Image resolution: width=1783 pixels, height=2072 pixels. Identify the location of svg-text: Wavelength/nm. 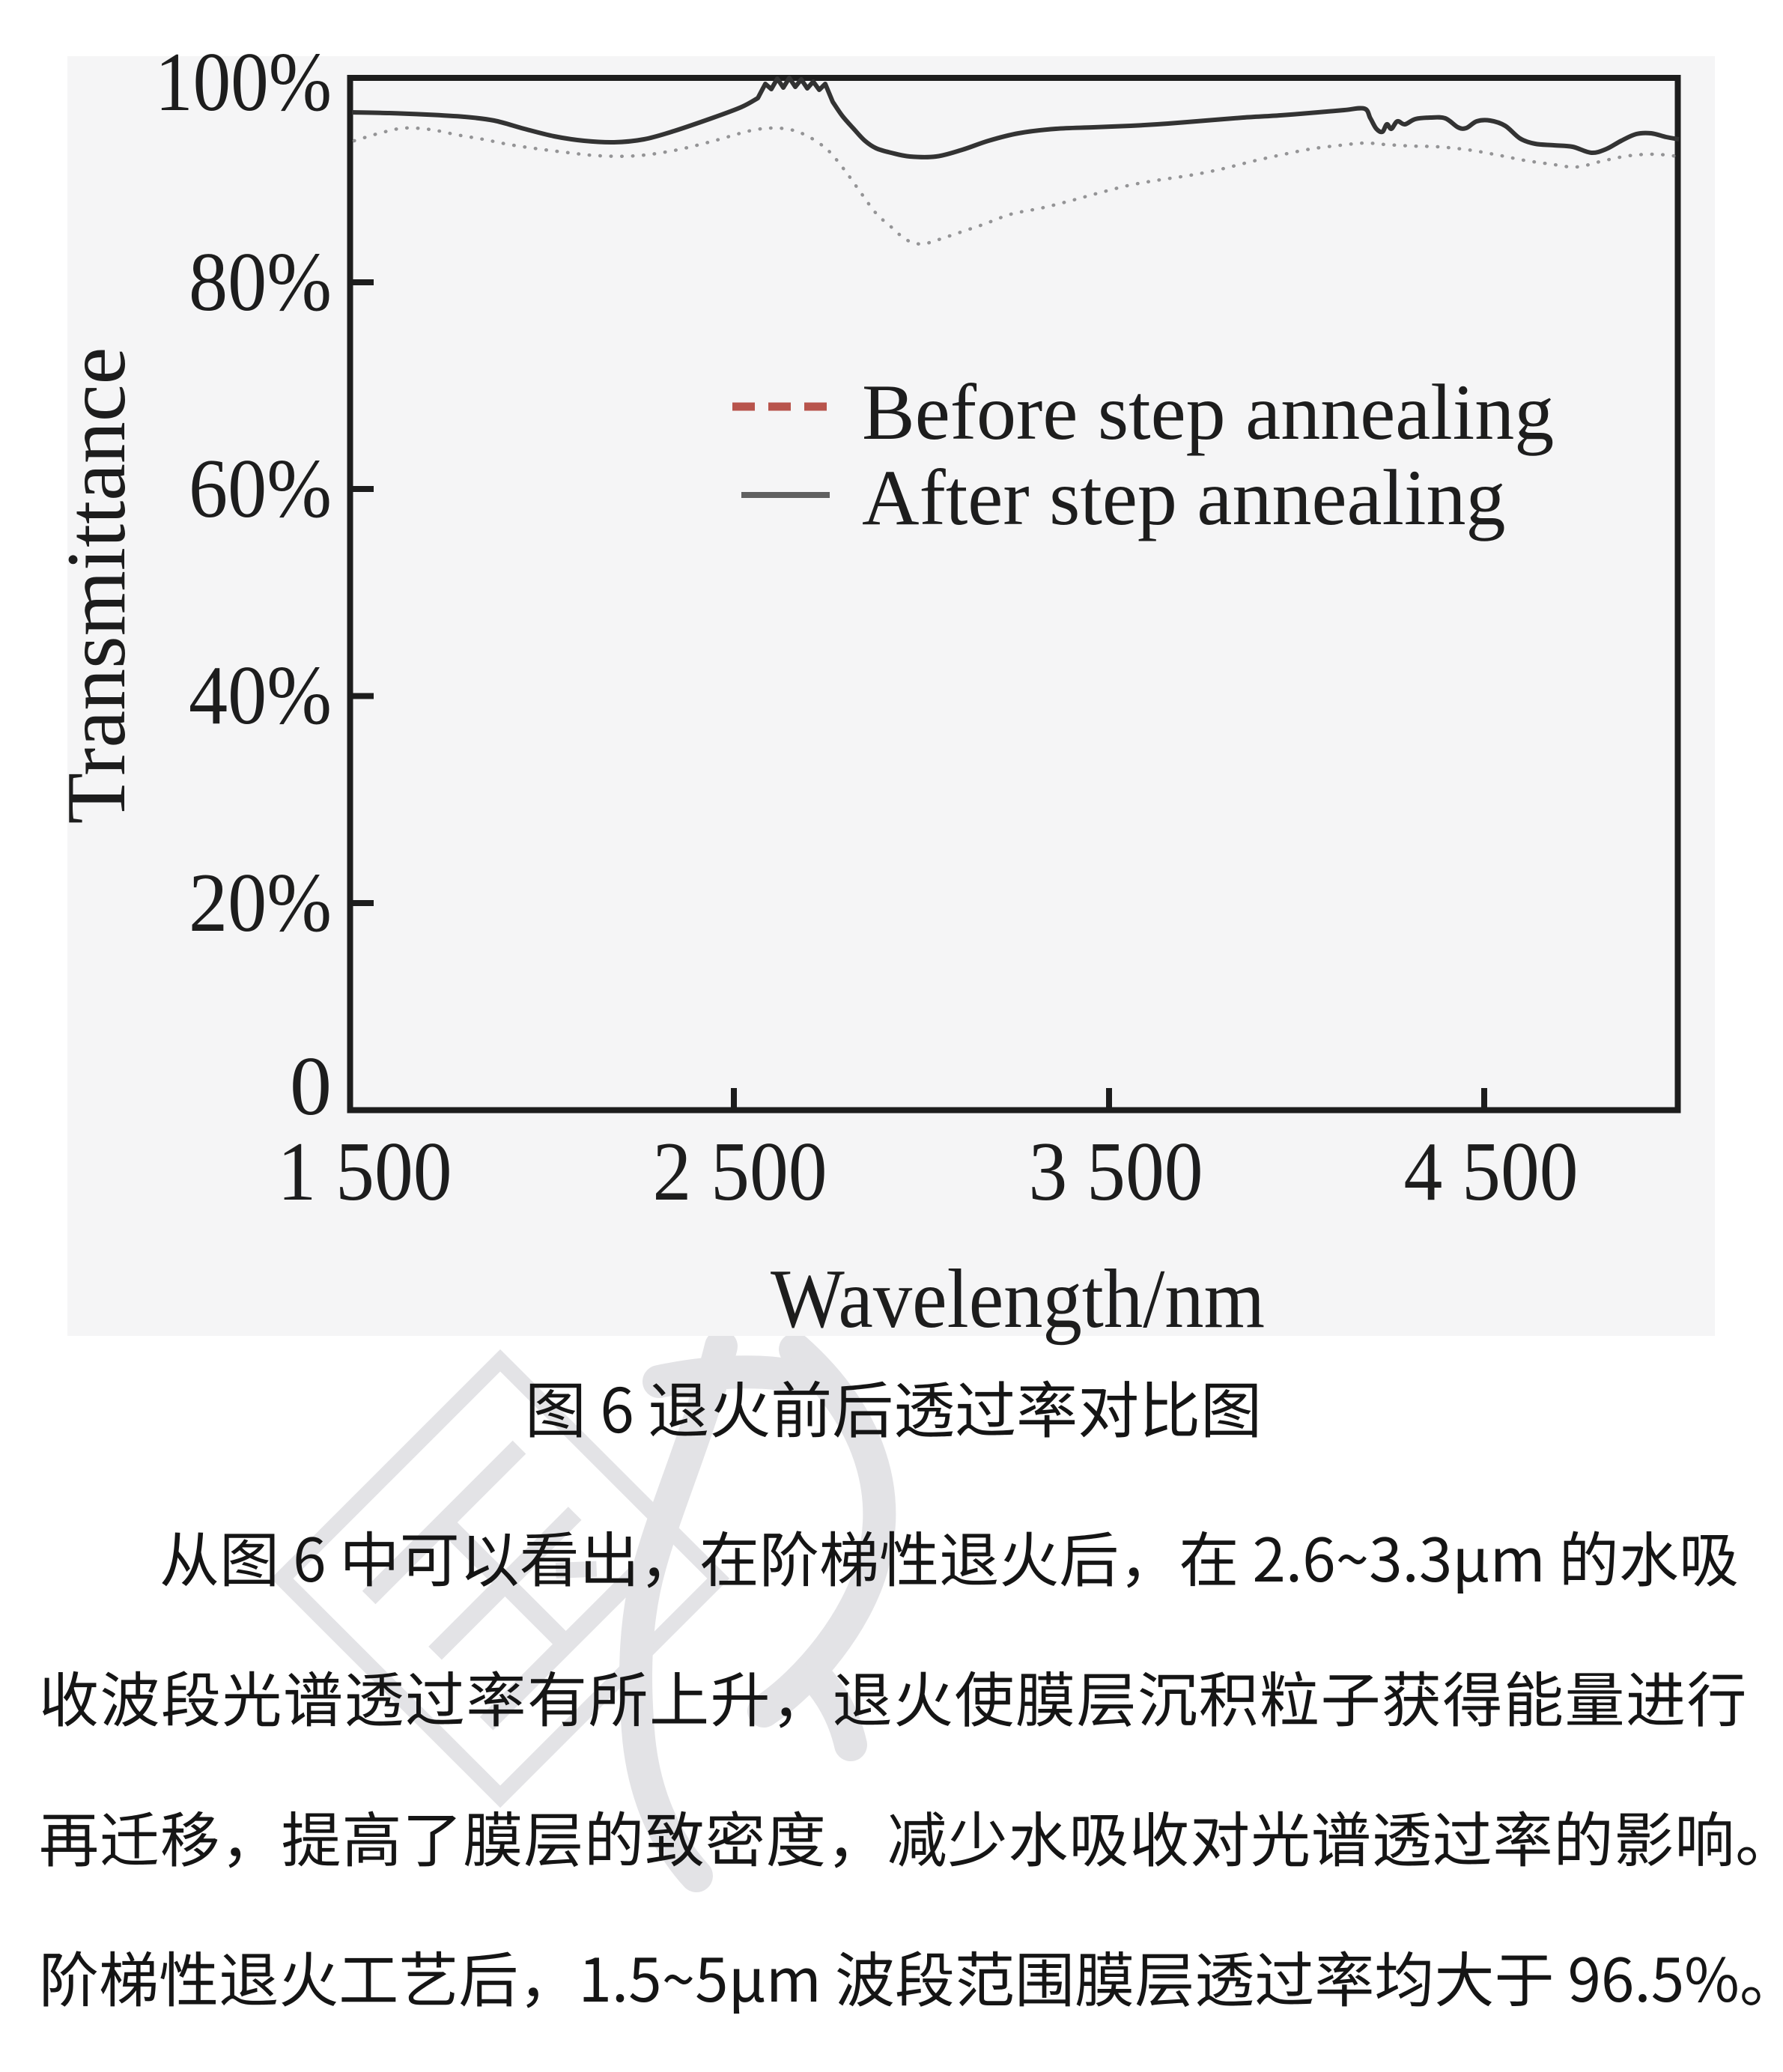
(1018, 1299).